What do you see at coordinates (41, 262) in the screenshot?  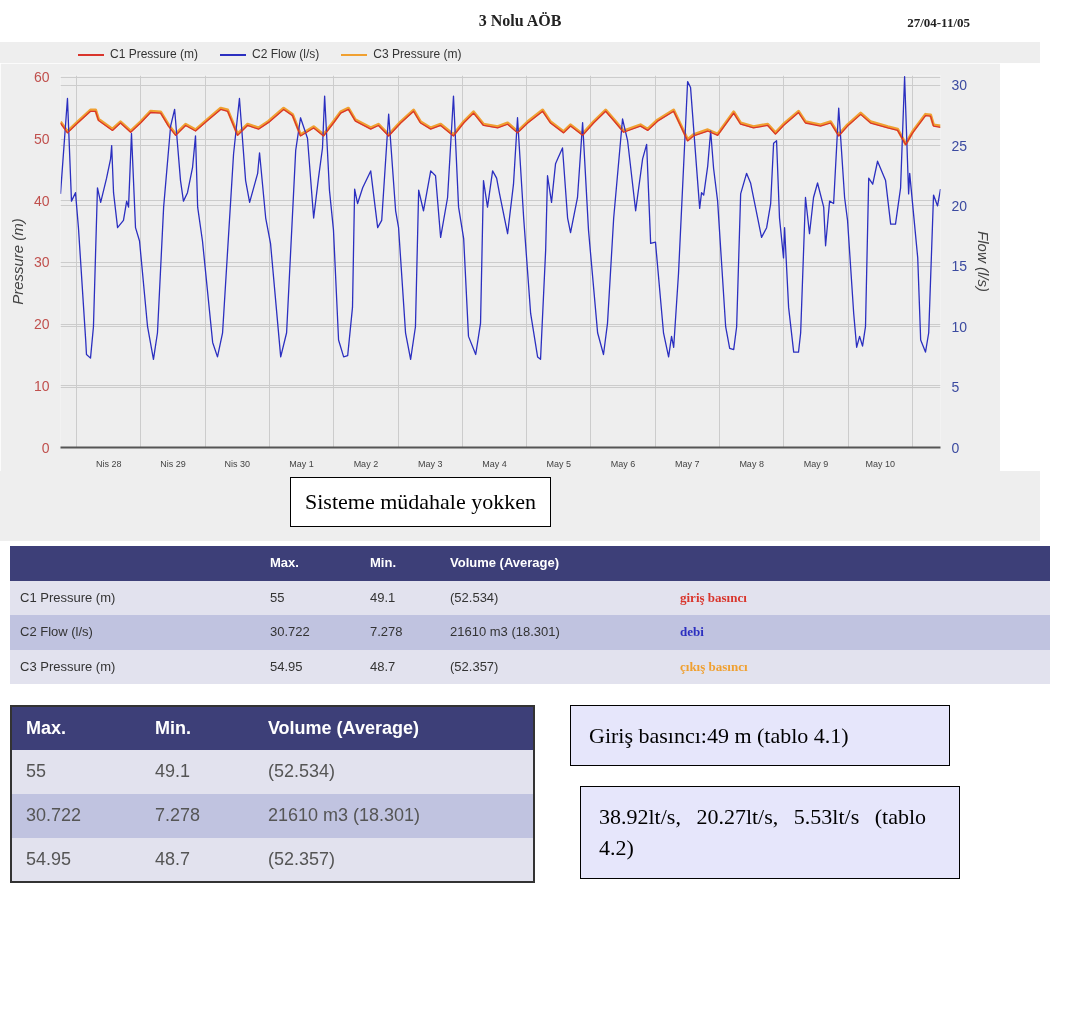 I see `y-tick-label: 30` at bounding box center [41, 262].